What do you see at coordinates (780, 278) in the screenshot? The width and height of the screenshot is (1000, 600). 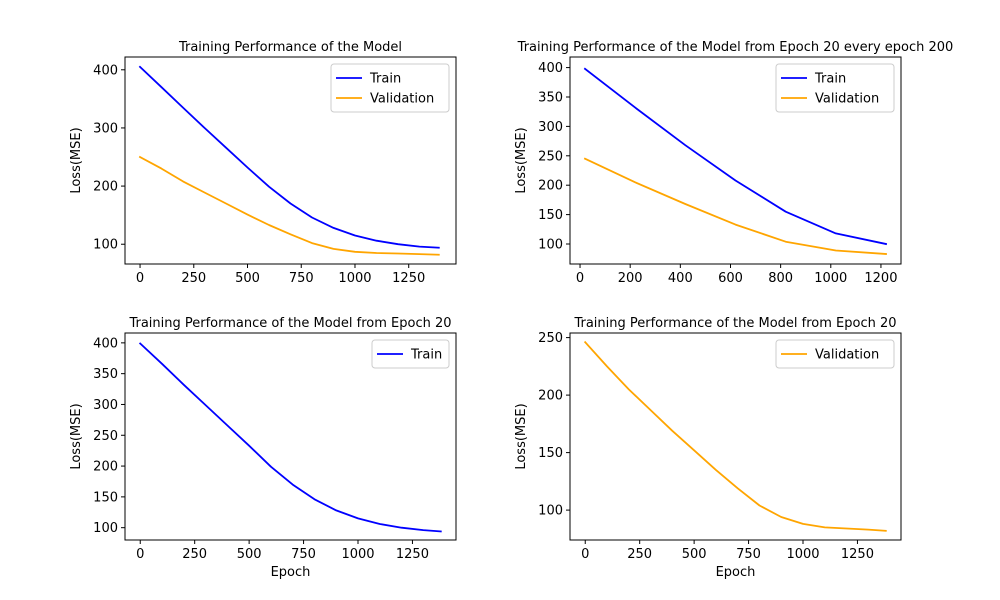 I see `x-tick-label: 800` at bounding box center [780, 278].